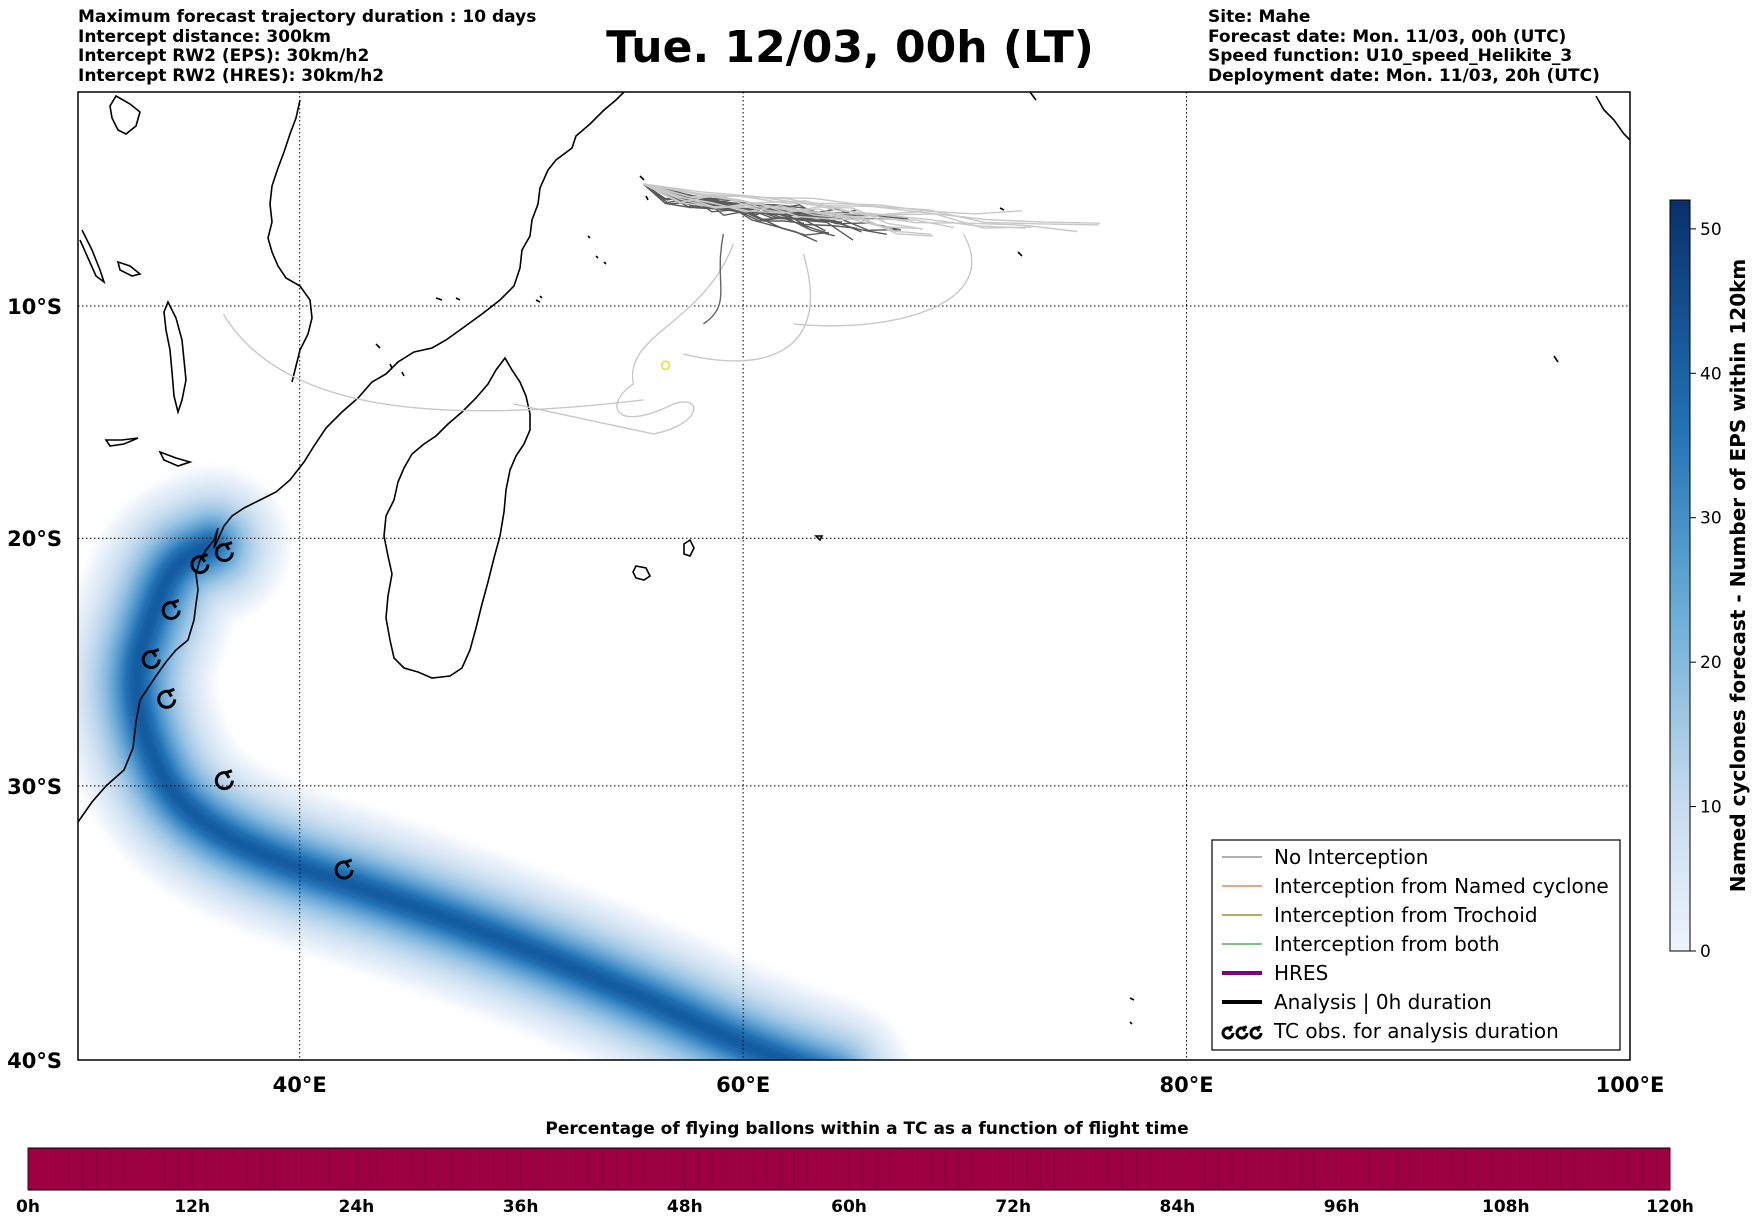 The width and height of the screenshot is (1754, 1223). I want to click on kerguelen-area, so click(1132, 1011).